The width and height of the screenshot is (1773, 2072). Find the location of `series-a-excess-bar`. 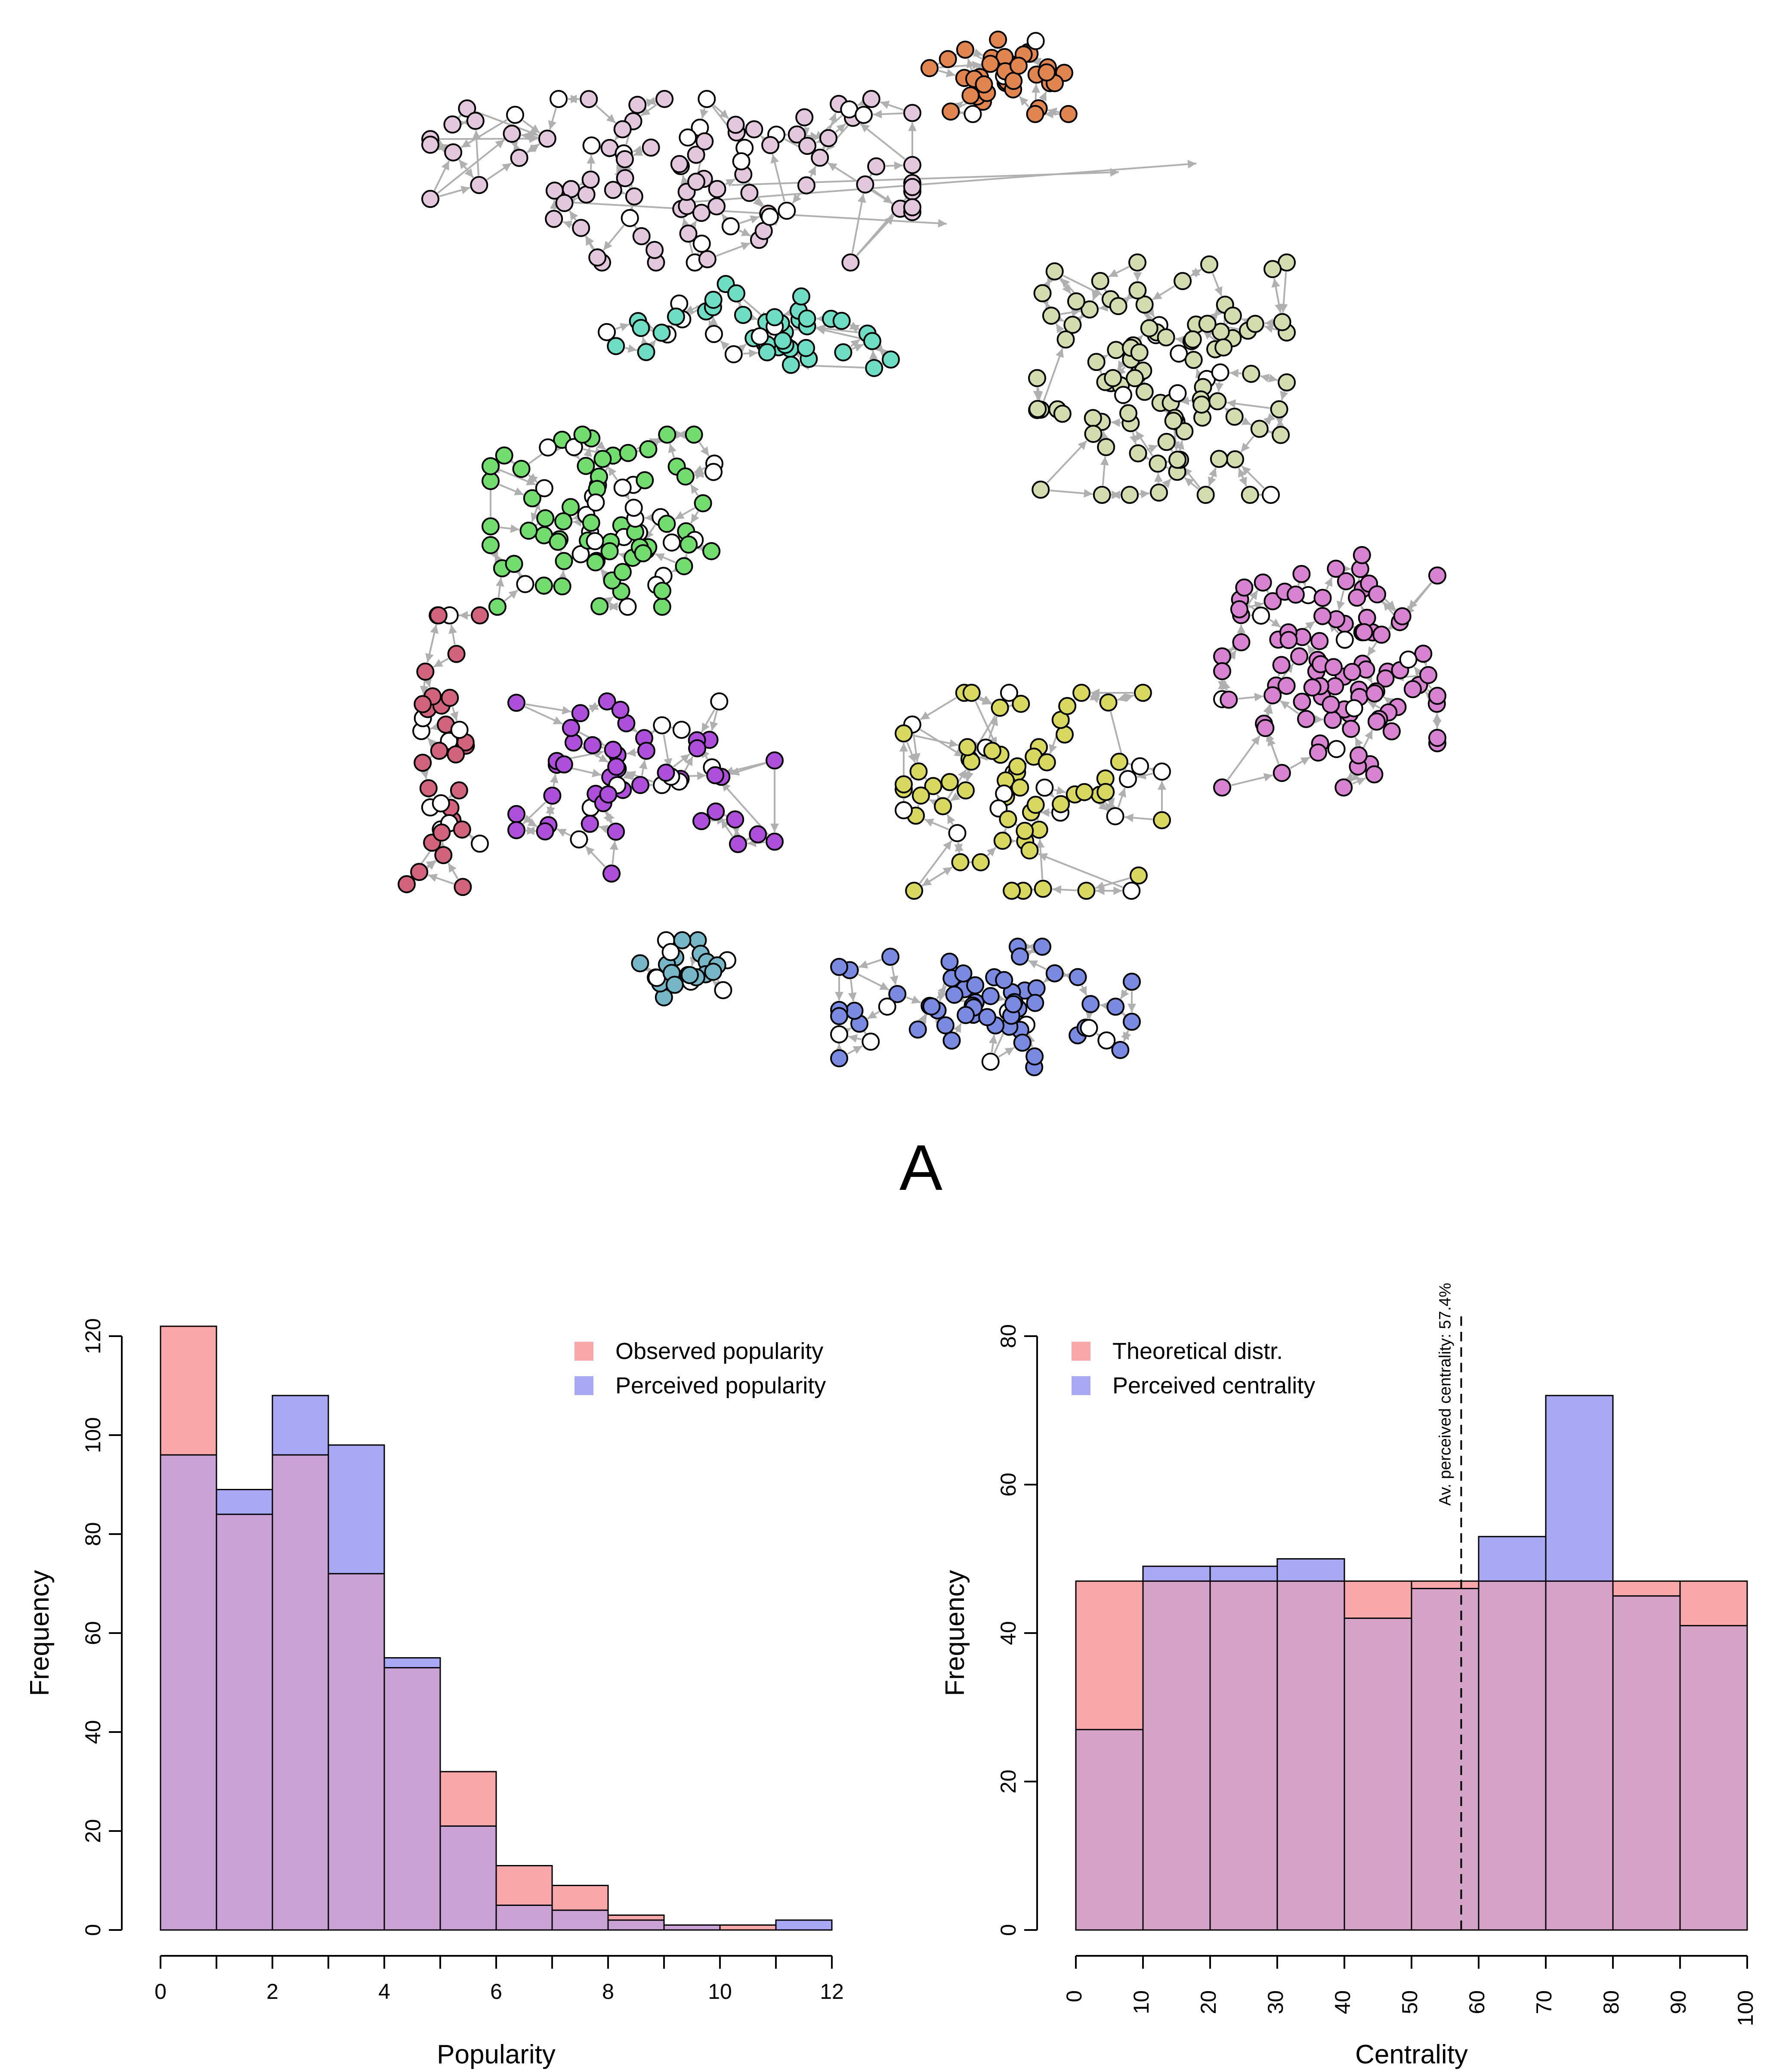

series-a-excess-bar is located at coordinates (188, 1391).